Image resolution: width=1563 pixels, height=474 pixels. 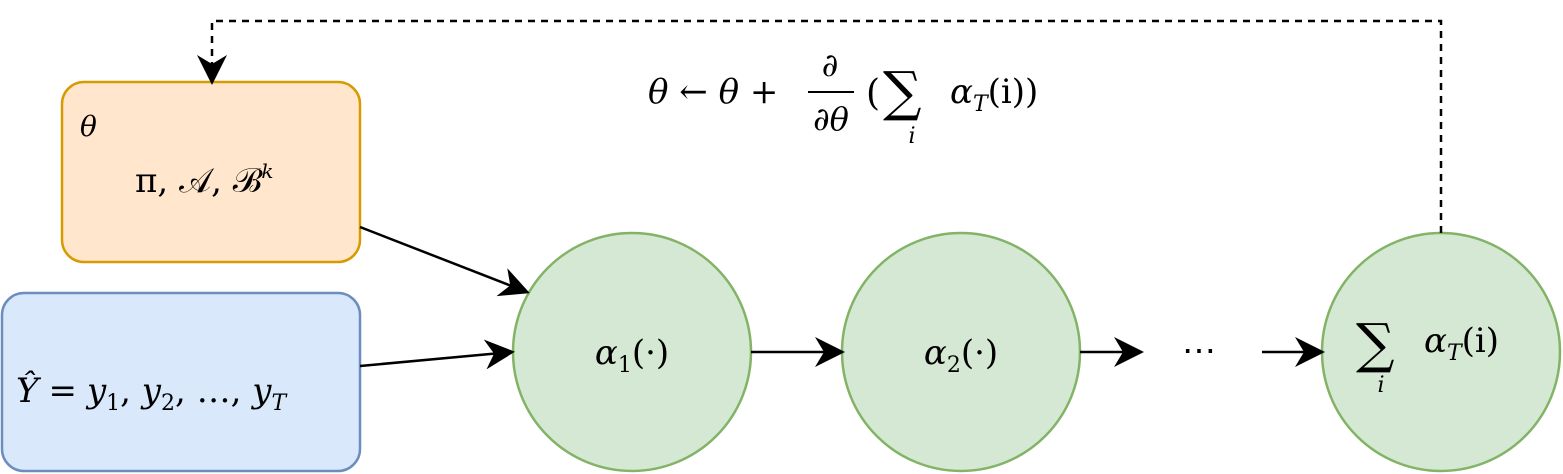 What do you see at coordinates (1199, 351) in the screenshot?
I see `ellipsis-dots: ⋯` at bounding box center [1199, 351].